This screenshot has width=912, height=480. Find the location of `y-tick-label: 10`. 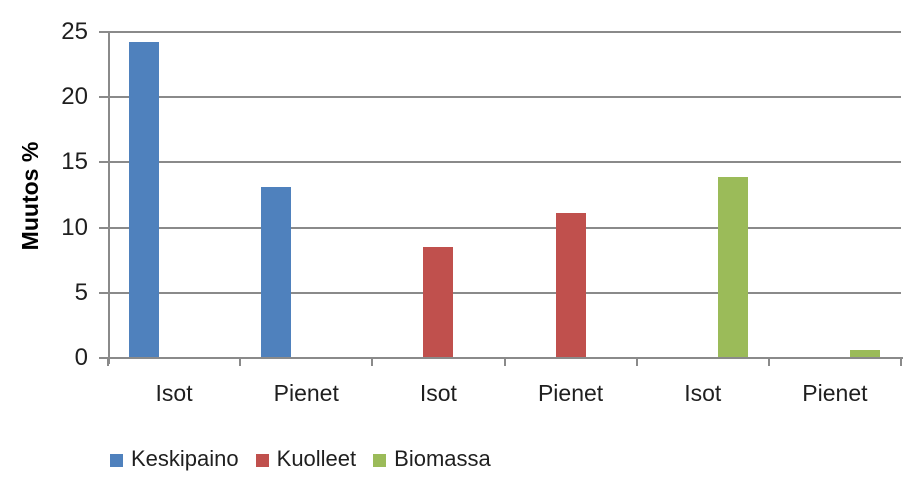

y-tick-label: 10 is located at coordinates (74, 227).